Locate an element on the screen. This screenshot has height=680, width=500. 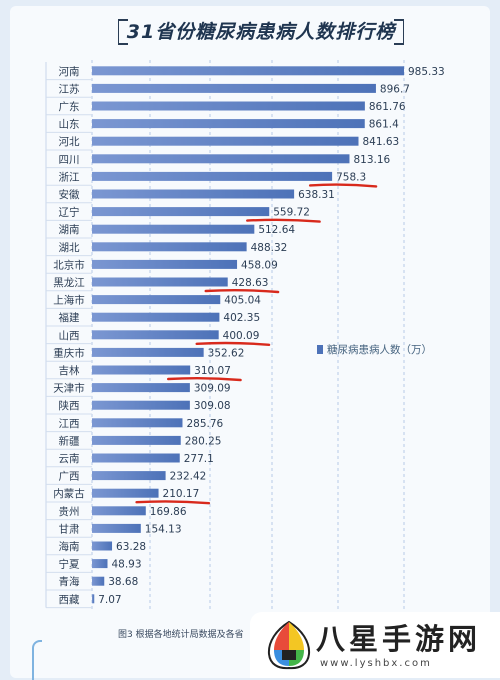
value-label: 232.42 is located at coordinates (188, 477).